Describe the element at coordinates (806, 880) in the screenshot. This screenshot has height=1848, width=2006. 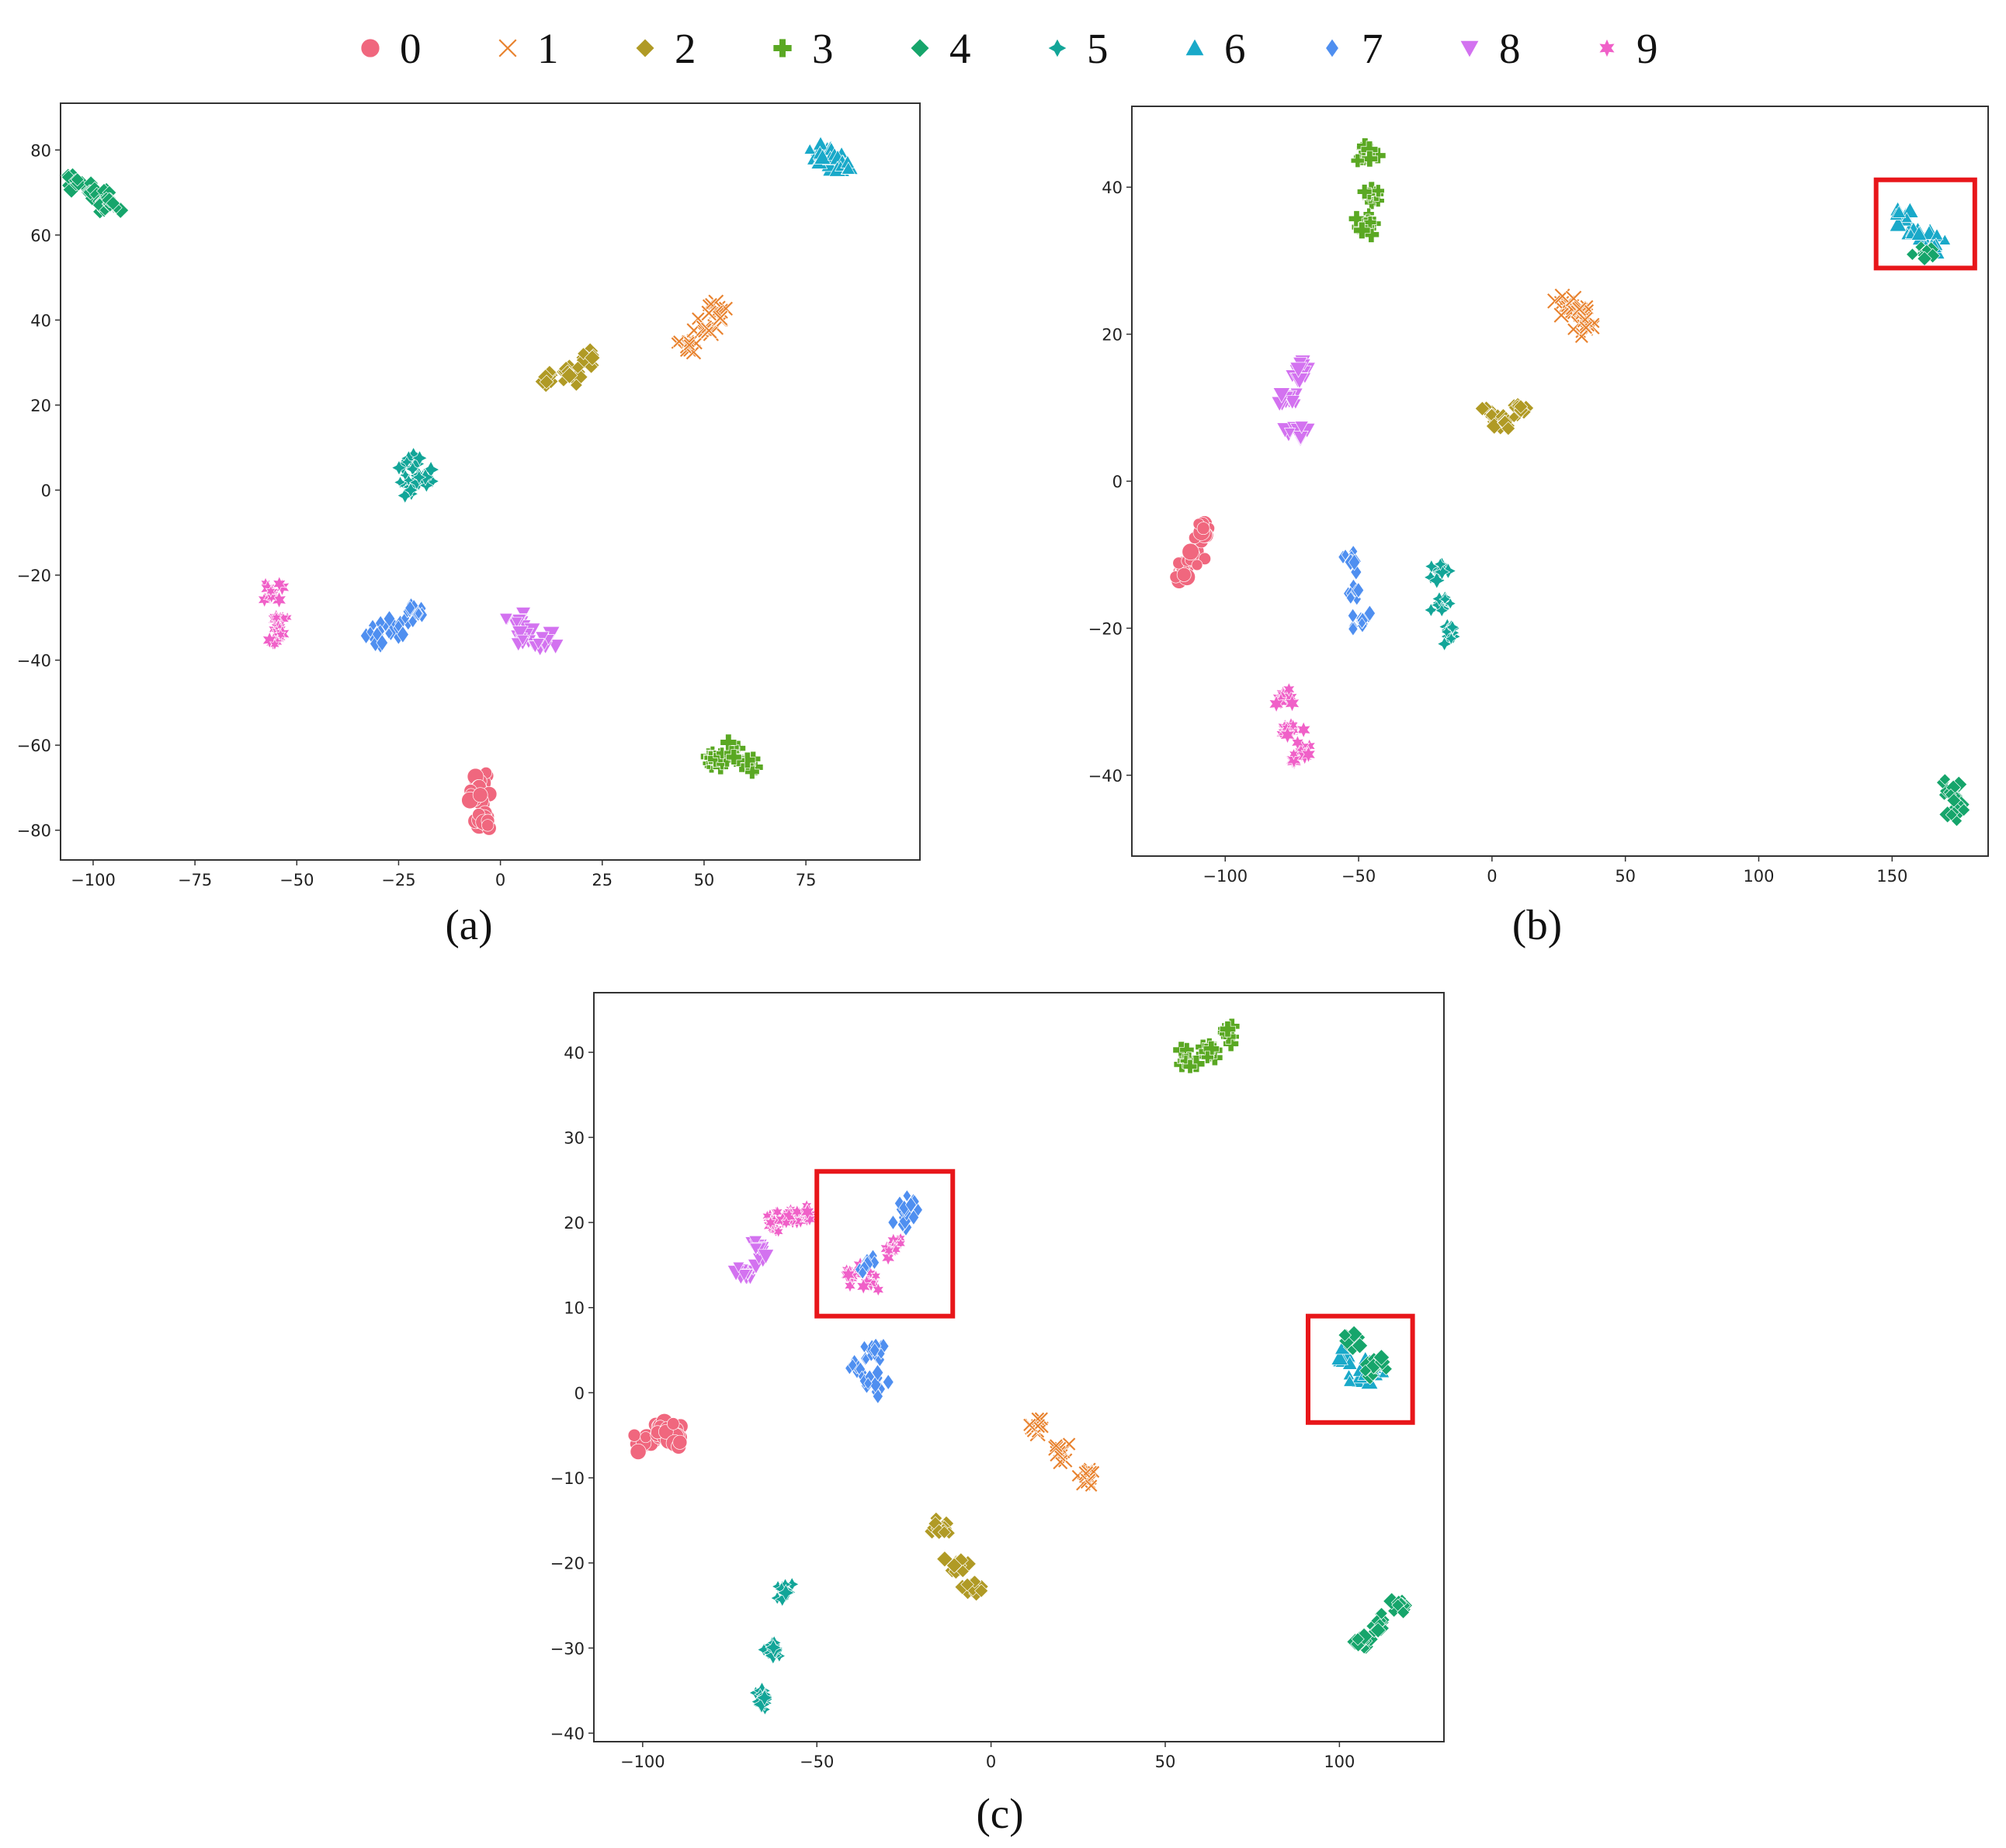
I see `x-tick-label: 75` at that location.